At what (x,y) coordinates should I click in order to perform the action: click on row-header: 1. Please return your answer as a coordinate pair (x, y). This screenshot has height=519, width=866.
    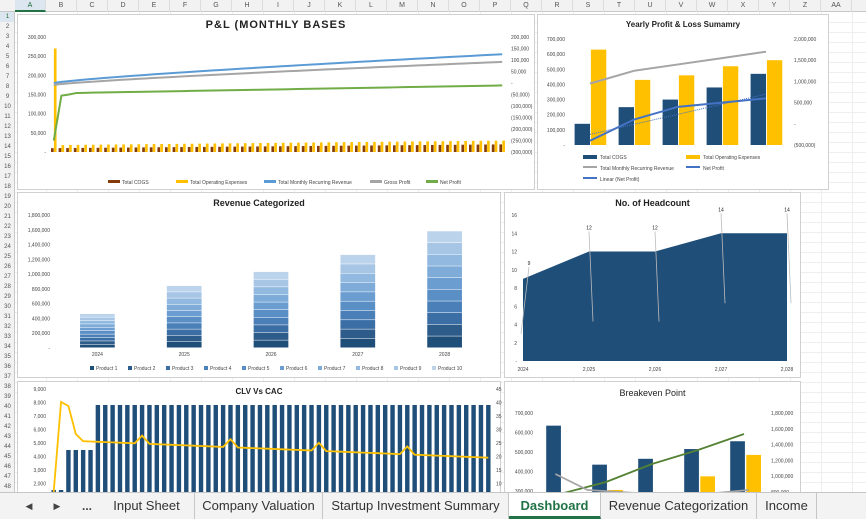
    Looking at the image, I should click on (7, 17).